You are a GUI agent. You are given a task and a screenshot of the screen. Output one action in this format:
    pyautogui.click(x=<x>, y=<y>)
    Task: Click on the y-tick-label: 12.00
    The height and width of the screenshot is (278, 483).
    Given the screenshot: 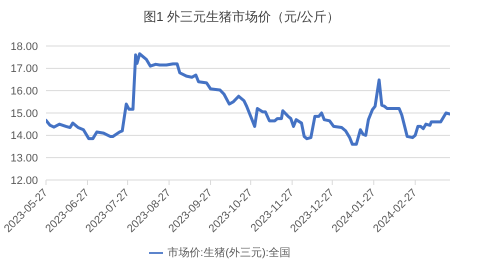 What is the action you would take?
    pyautogui.click(x=24, y=180)
    